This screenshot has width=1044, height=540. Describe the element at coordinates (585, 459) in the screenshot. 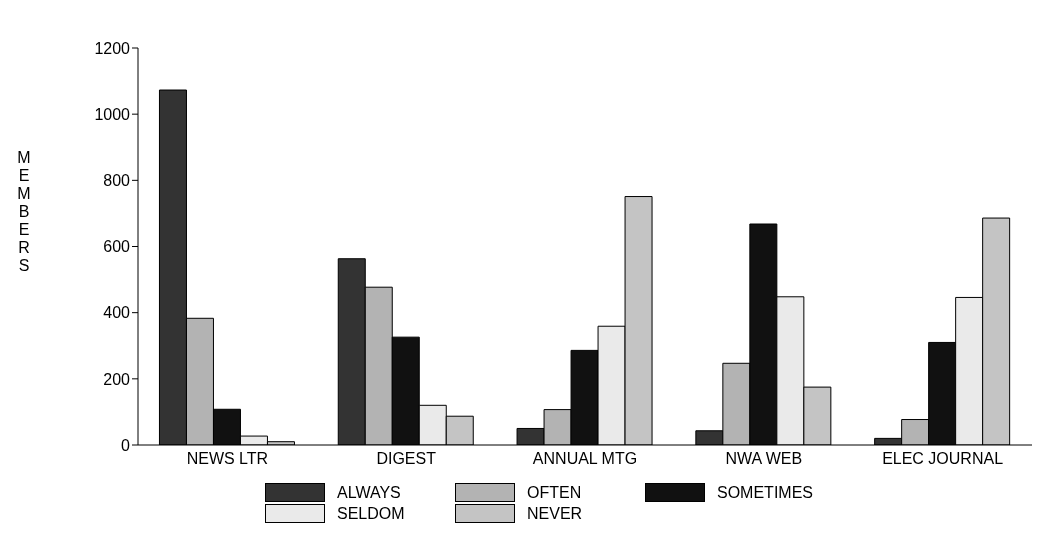

I see `x-tick-label: ANNUAL MTG` at that location.